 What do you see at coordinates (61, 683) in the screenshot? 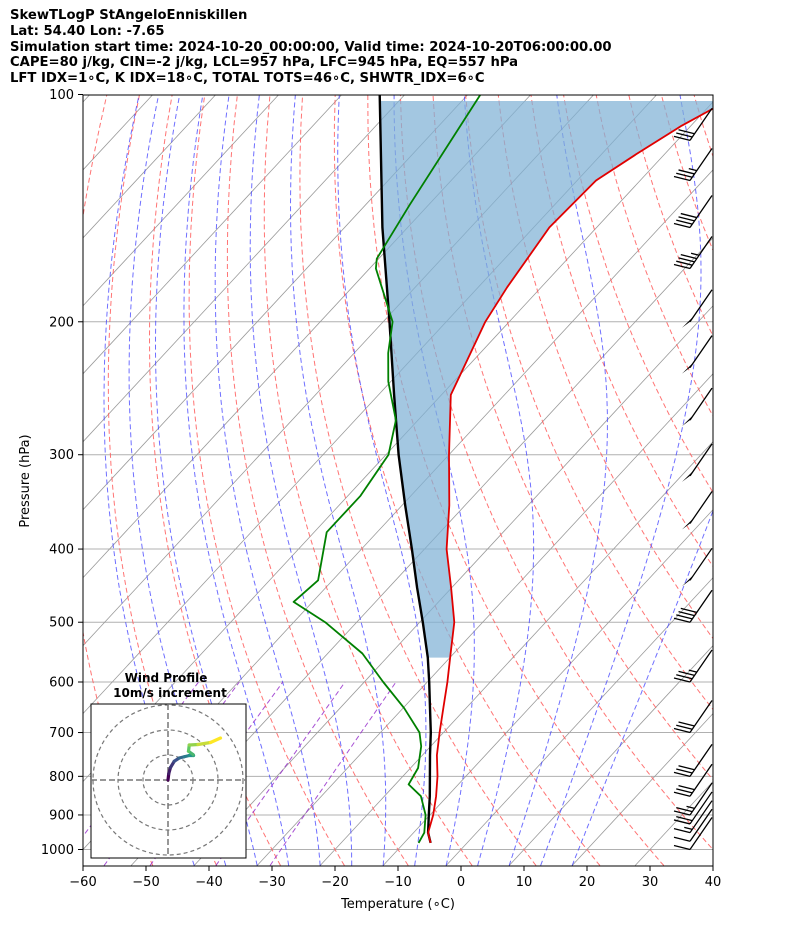
I see `y-tick-label: 600` at bounding box center [61, 683].